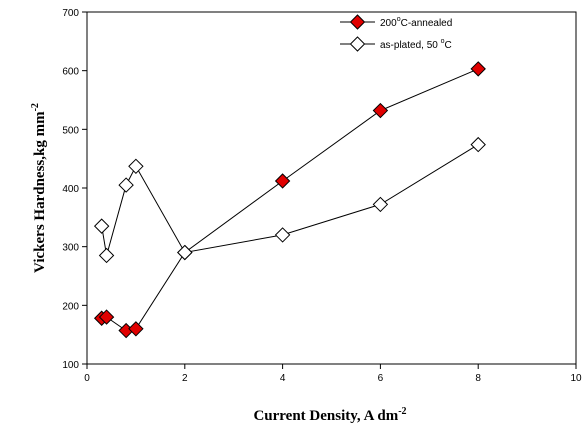  I want to click on legend-label-as-plated: as-plated, 50 oC, so click(416, 44).